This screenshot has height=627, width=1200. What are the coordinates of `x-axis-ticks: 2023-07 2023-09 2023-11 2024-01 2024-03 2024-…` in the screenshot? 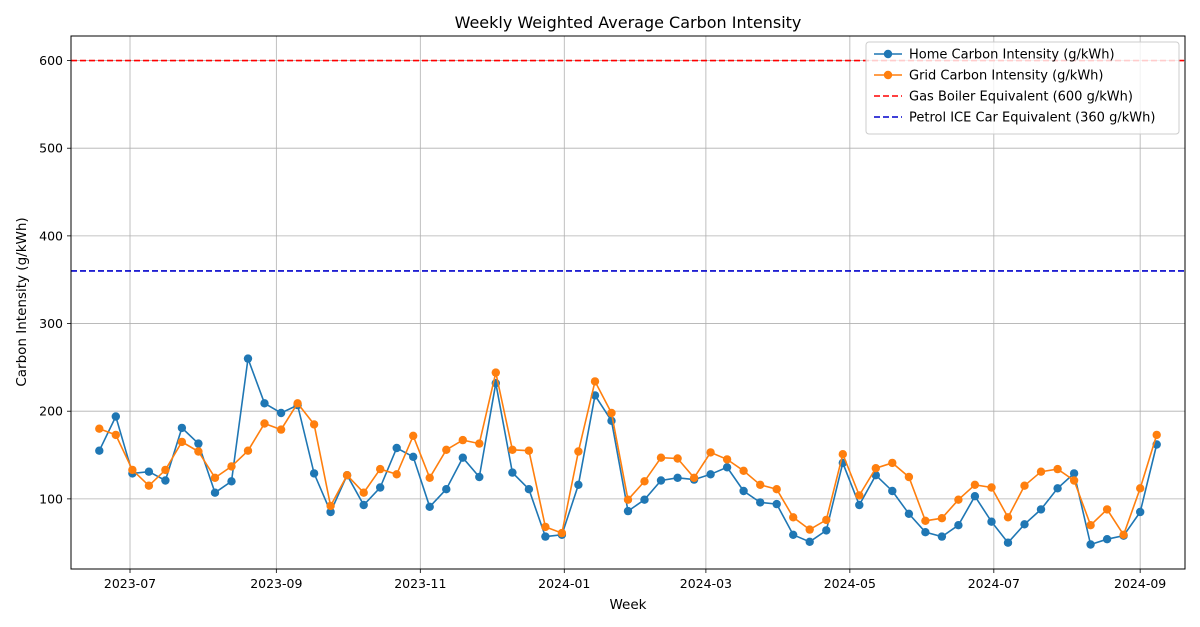 It's located at (635, 580).